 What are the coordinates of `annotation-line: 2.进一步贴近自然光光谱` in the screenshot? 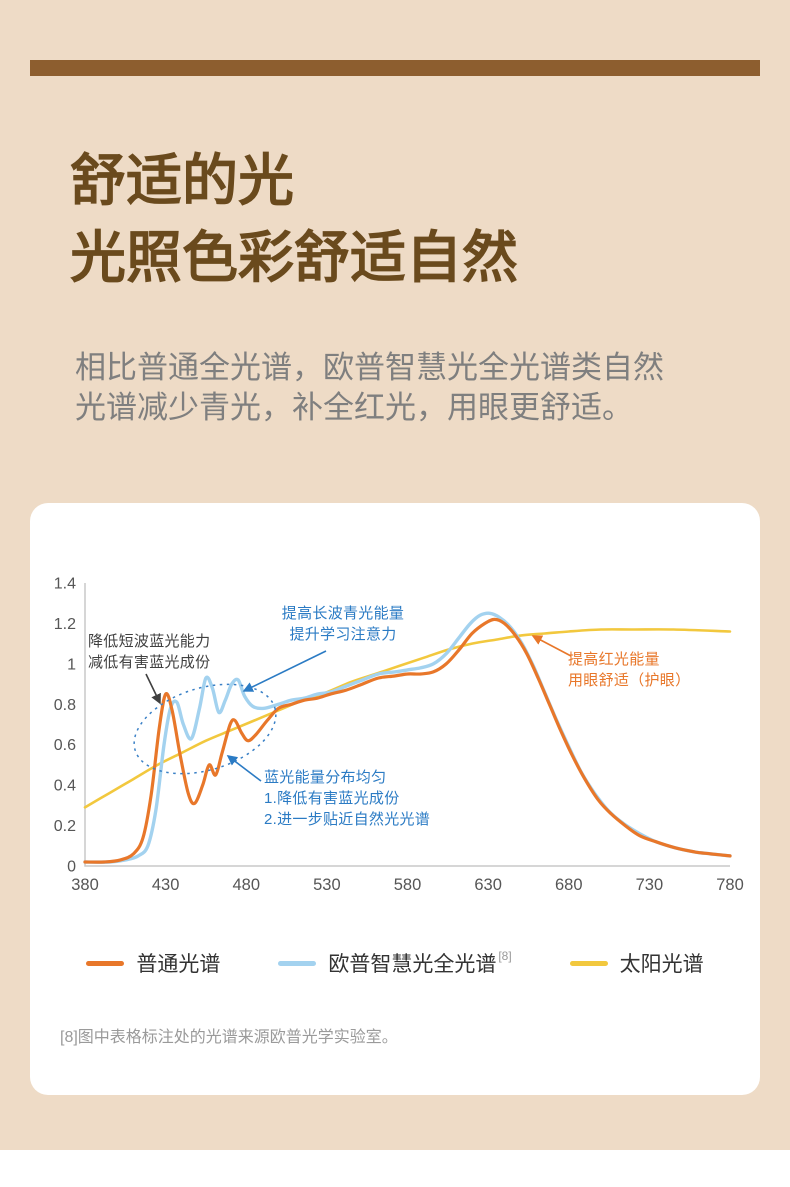 It's located at (347, 819).